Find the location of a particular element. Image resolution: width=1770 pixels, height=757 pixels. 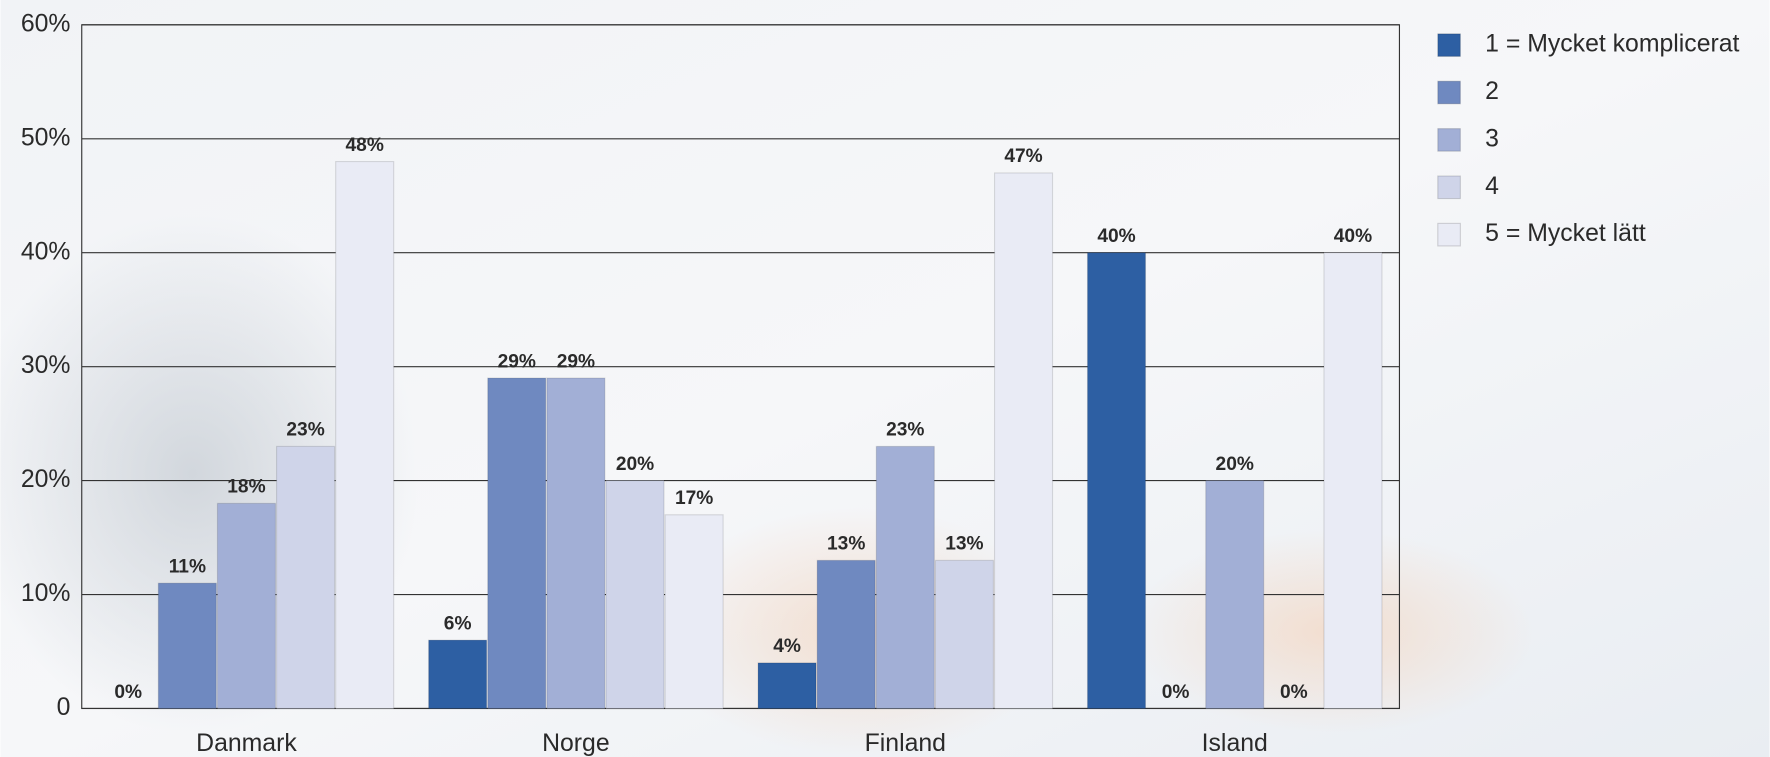

legend-label: 2 is located at coordinates (1492, 91).